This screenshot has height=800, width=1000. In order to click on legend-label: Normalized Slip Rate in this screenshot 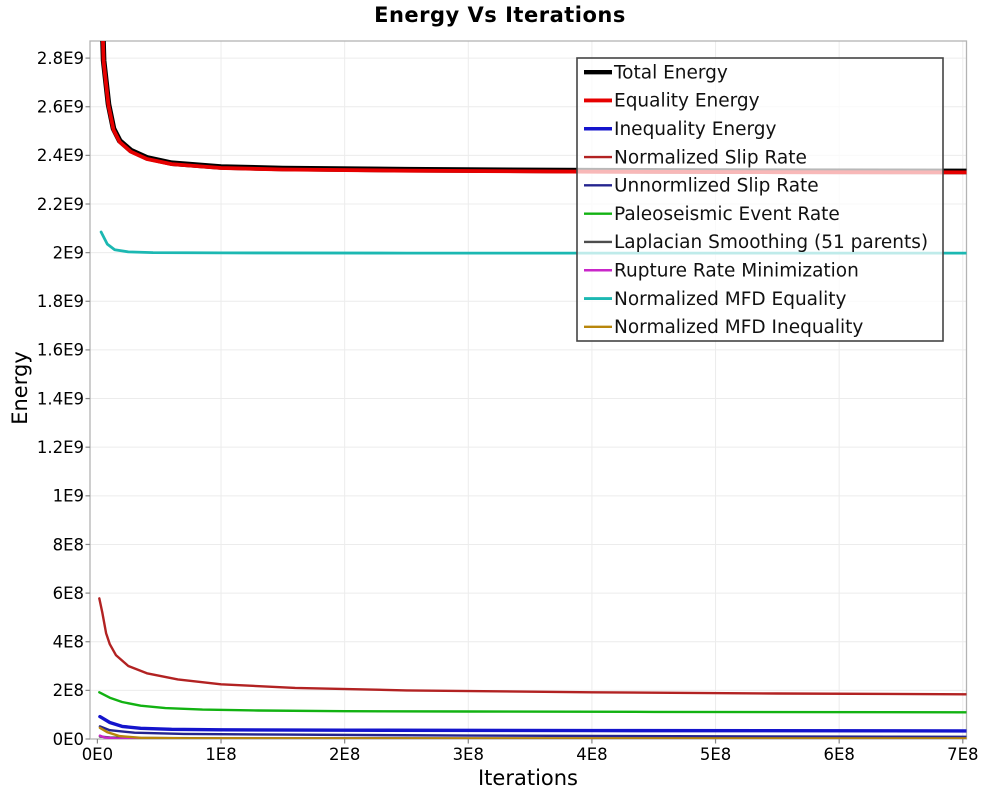, I will do `click(710, 157)`.